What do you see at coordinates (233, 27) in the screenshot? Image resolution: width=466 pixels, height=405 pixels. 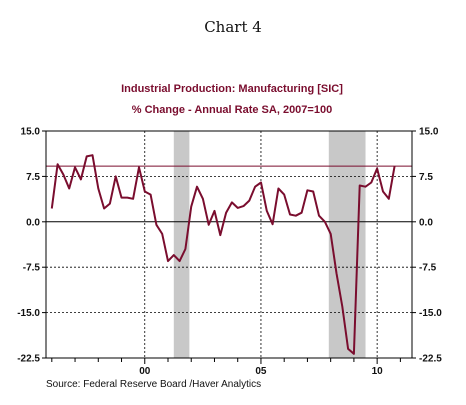 I see `page-title: Chart 4` at bounding box center [233, 27].